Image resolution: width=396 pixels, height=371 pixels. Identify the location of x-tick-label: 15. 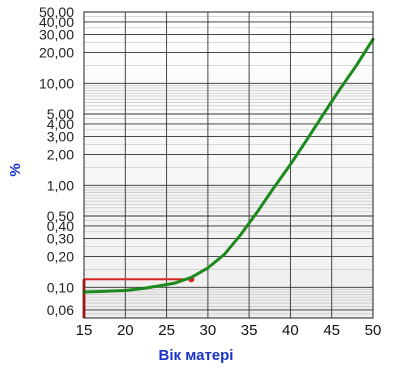
(84, 330).